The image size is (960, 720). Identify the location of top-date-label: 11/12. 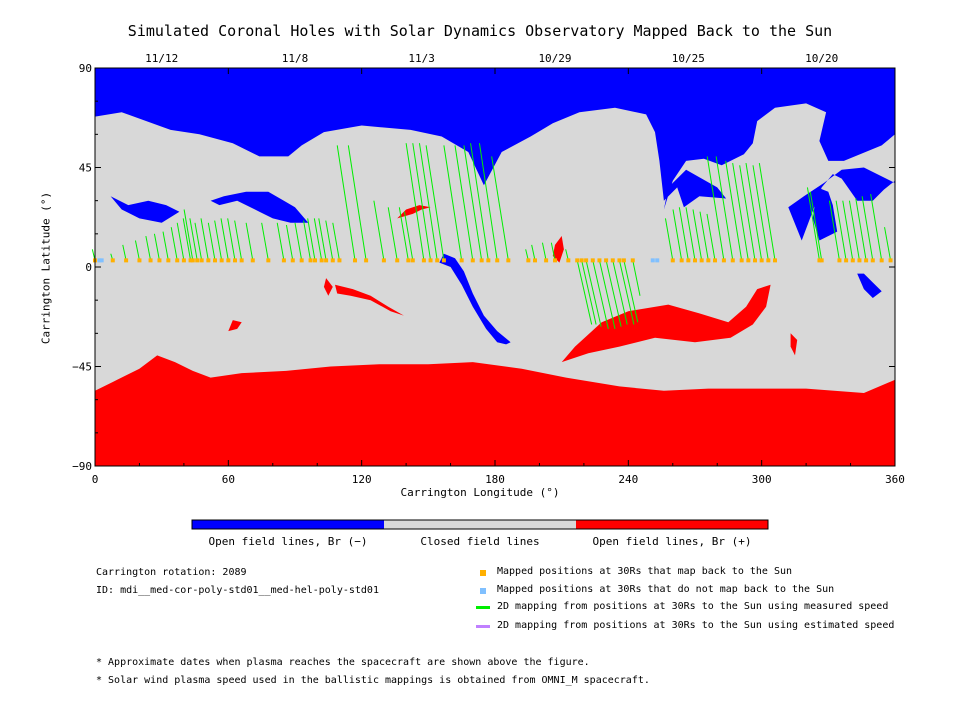
(161, 58).